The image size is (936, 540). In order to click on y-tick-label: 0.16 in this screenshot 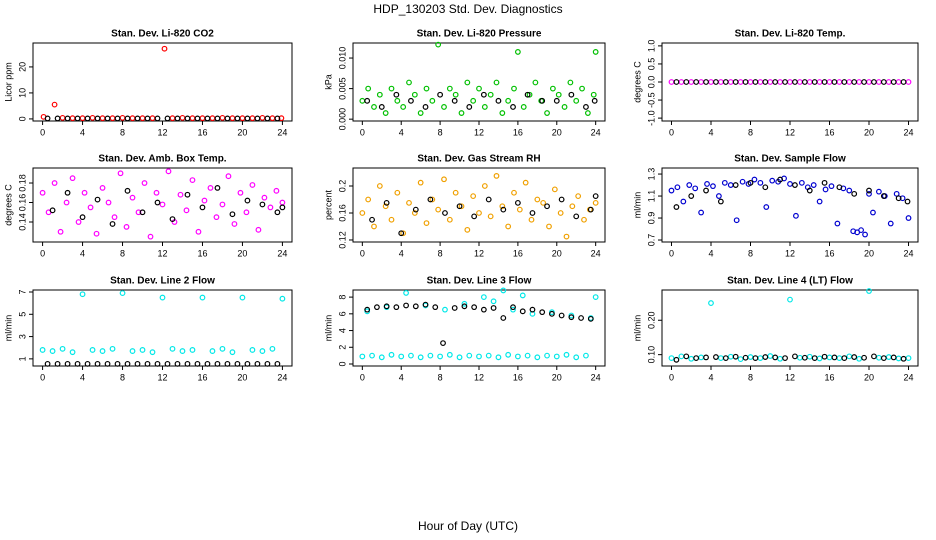, I will do `click(342, 213)`.